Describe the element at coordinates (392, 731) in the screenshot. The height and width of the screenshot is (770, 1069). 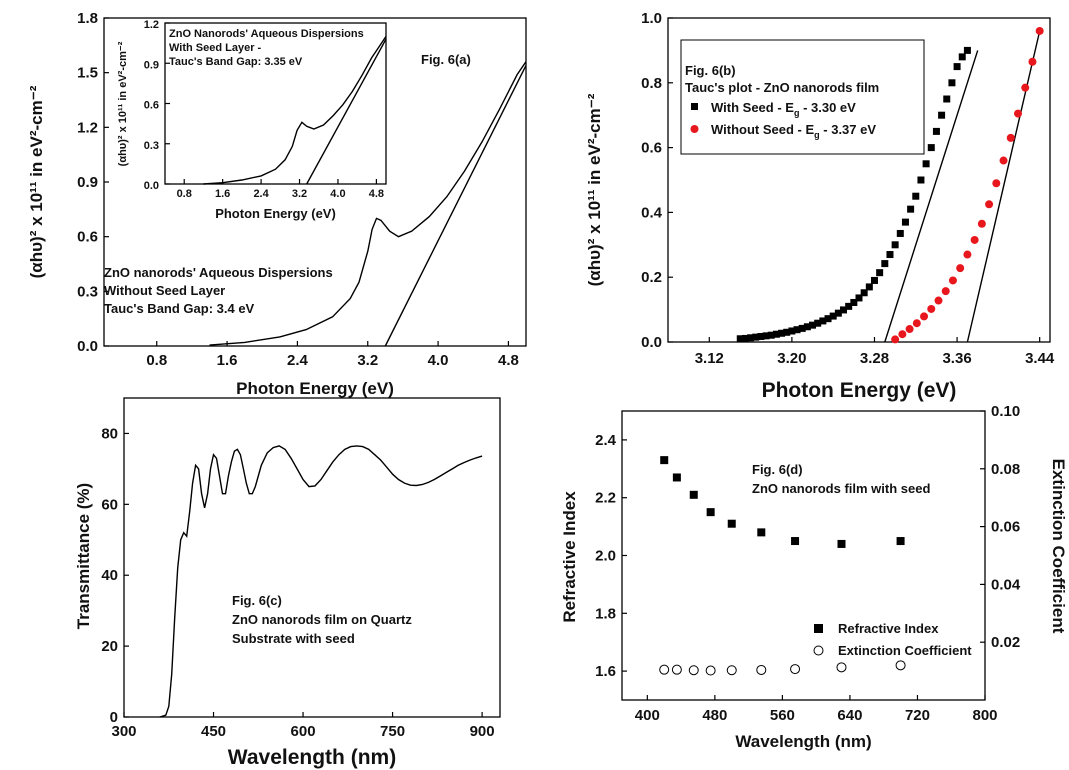
I see `x-tick-label: 750` at that location.